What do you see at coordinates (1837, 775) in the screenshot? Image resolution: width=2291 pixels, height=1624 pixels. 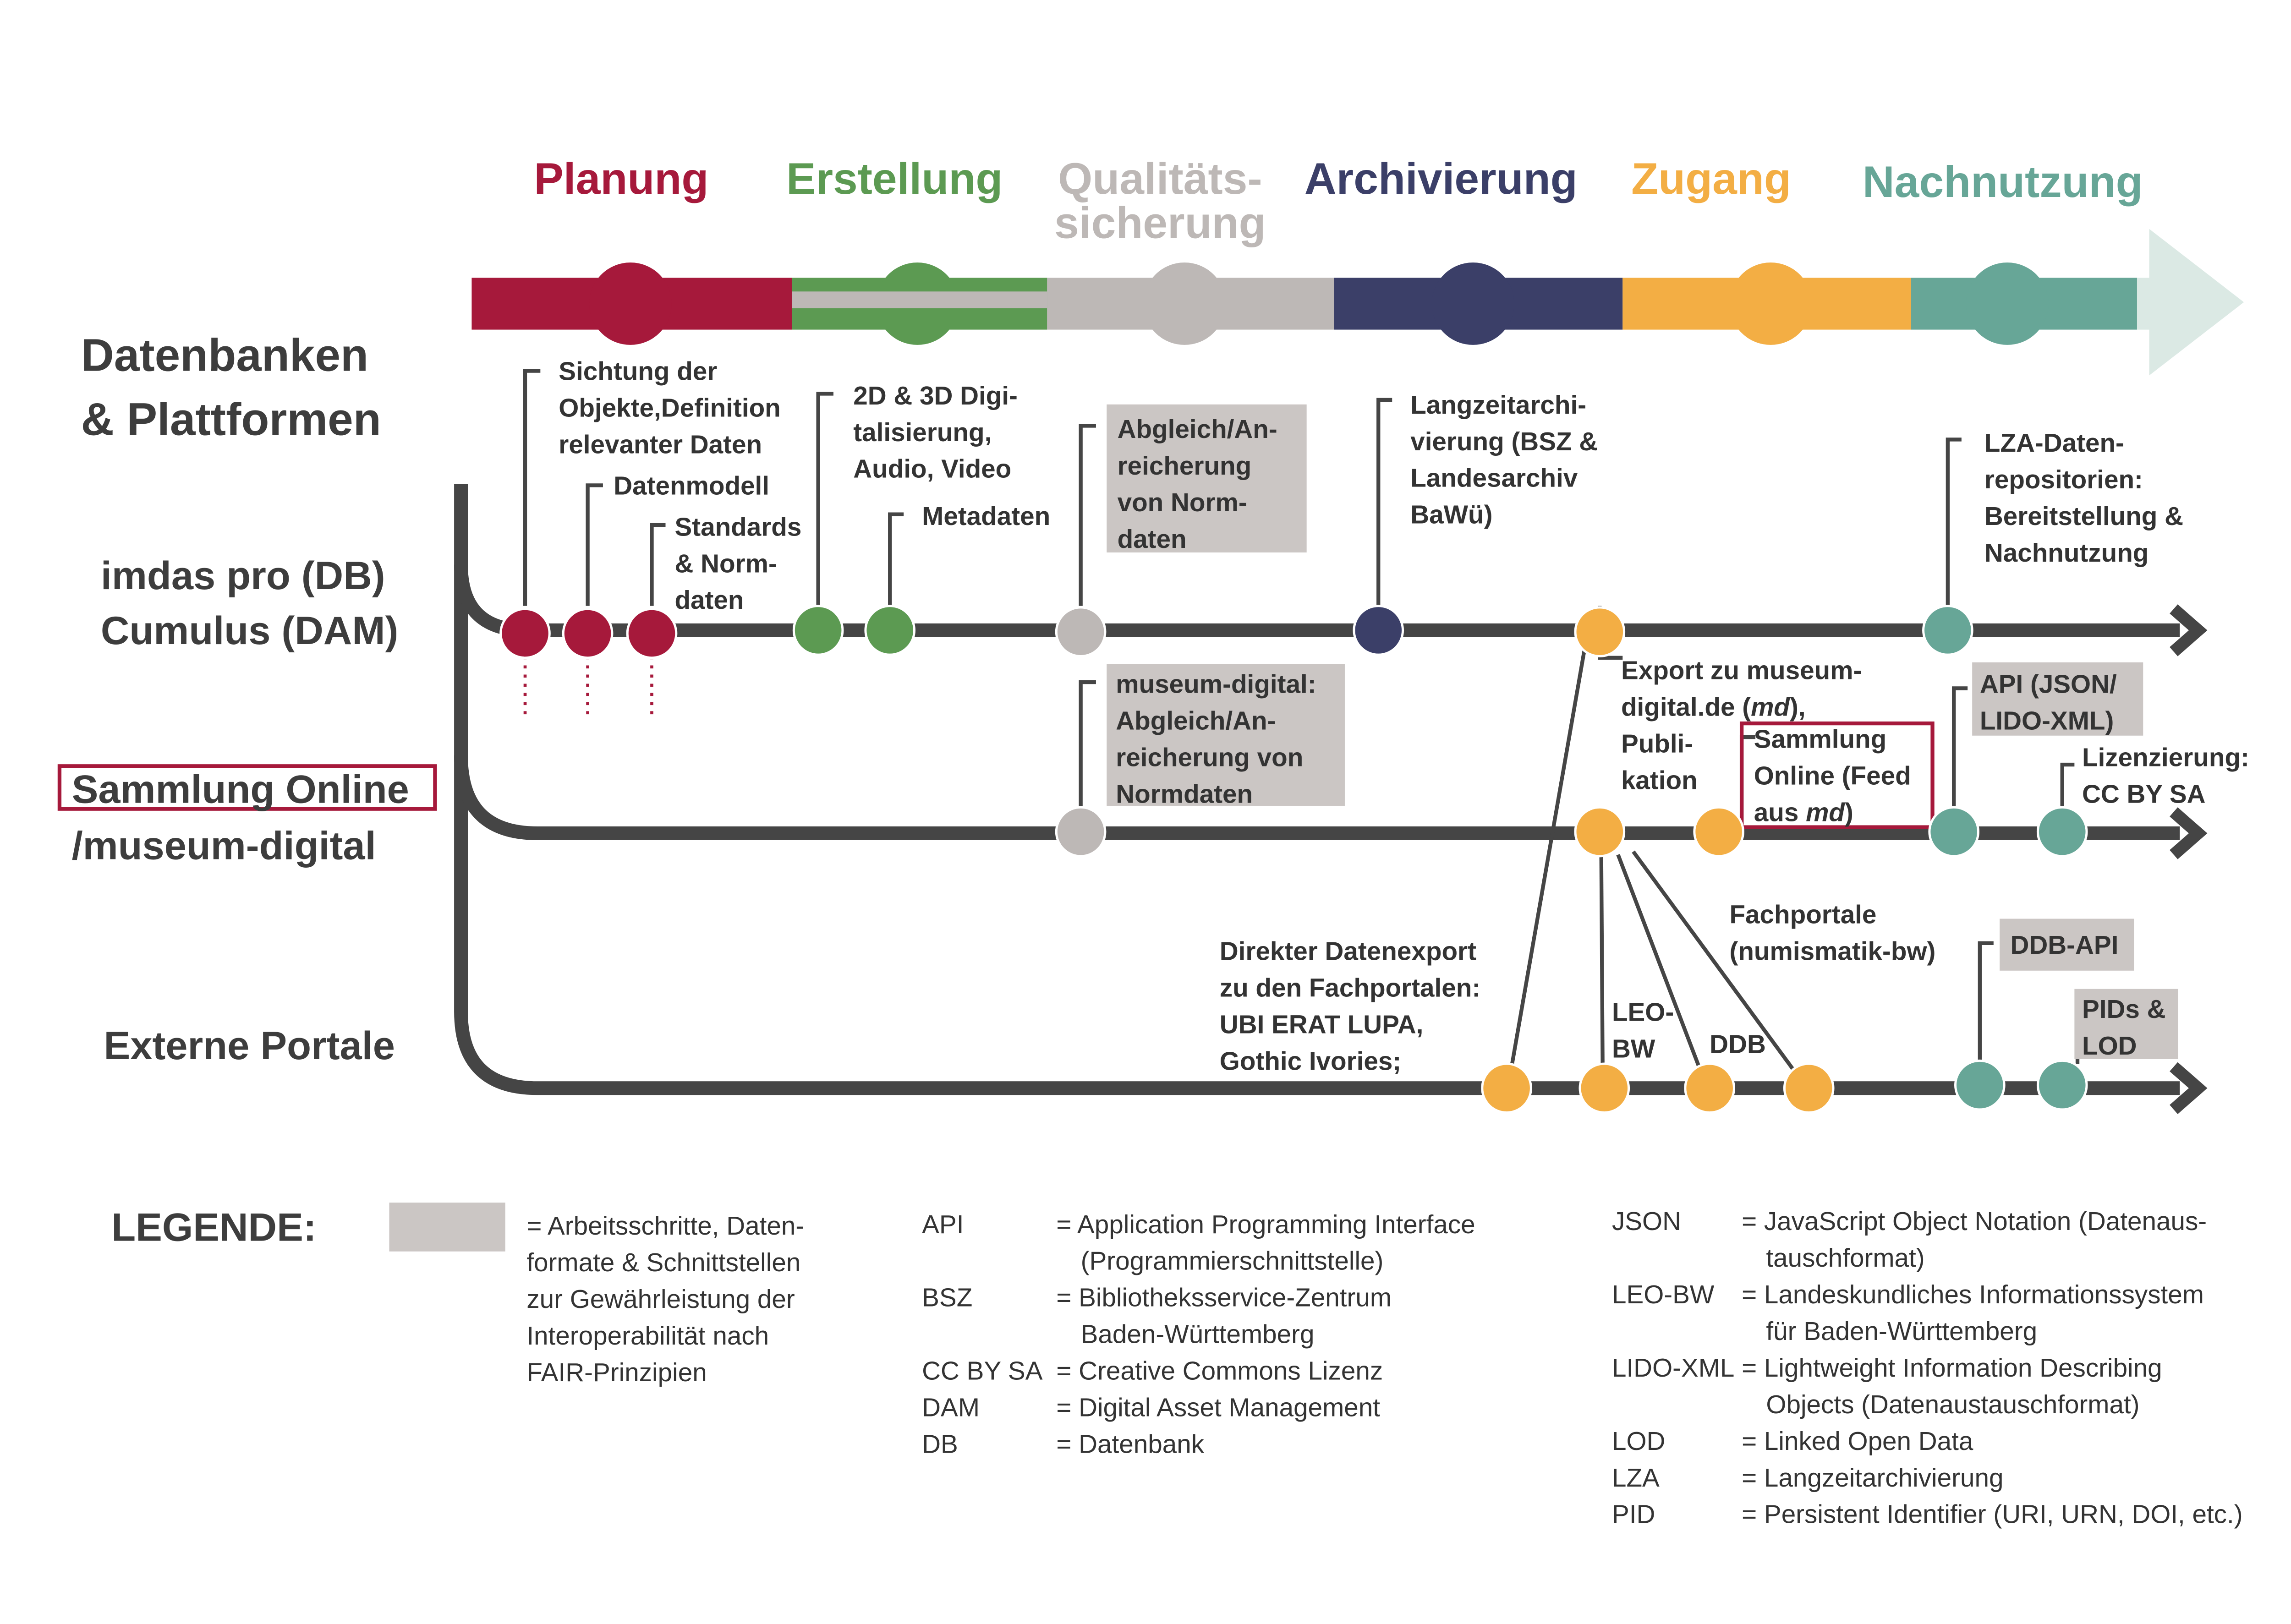 I see `frame-sammlung-feed` at bounding box center [1837, 775].